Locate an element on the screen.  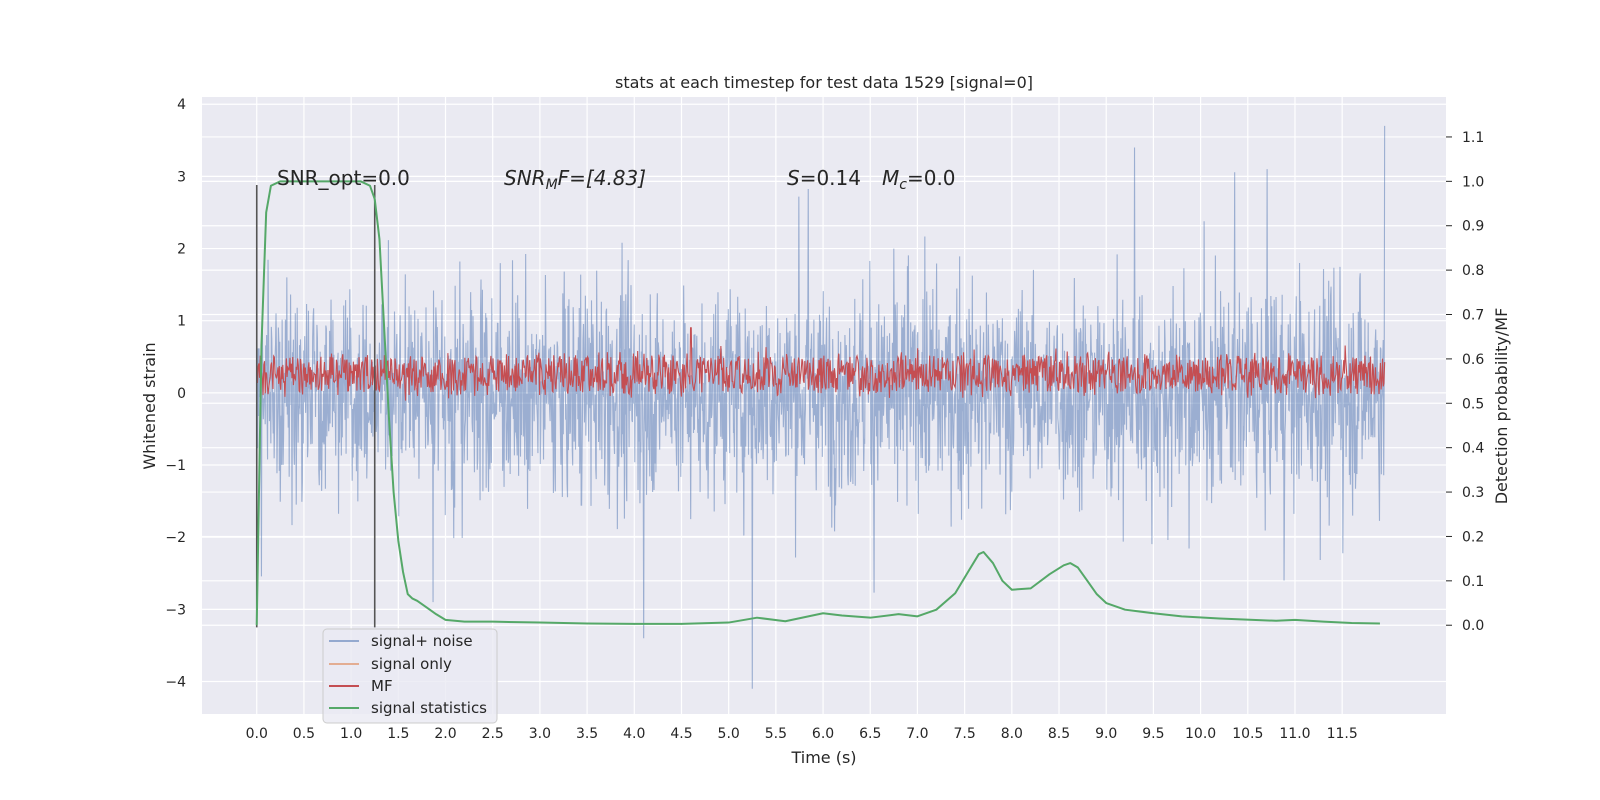
x-tick-label: 11.5 is located at coordinates (1342, 734).